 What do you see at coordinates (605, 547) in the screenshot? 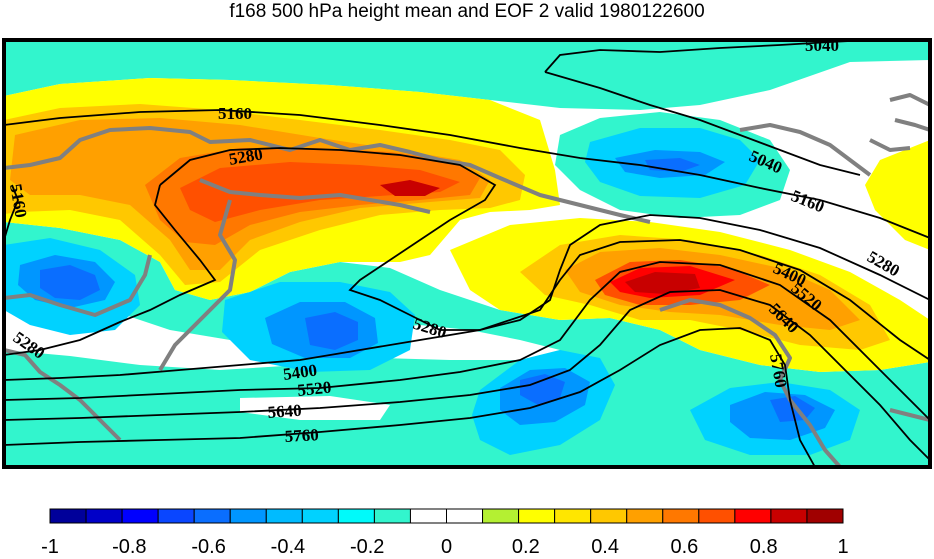
I see `colorbar-tick-label: 0.4` at bounding box center [605, 547].